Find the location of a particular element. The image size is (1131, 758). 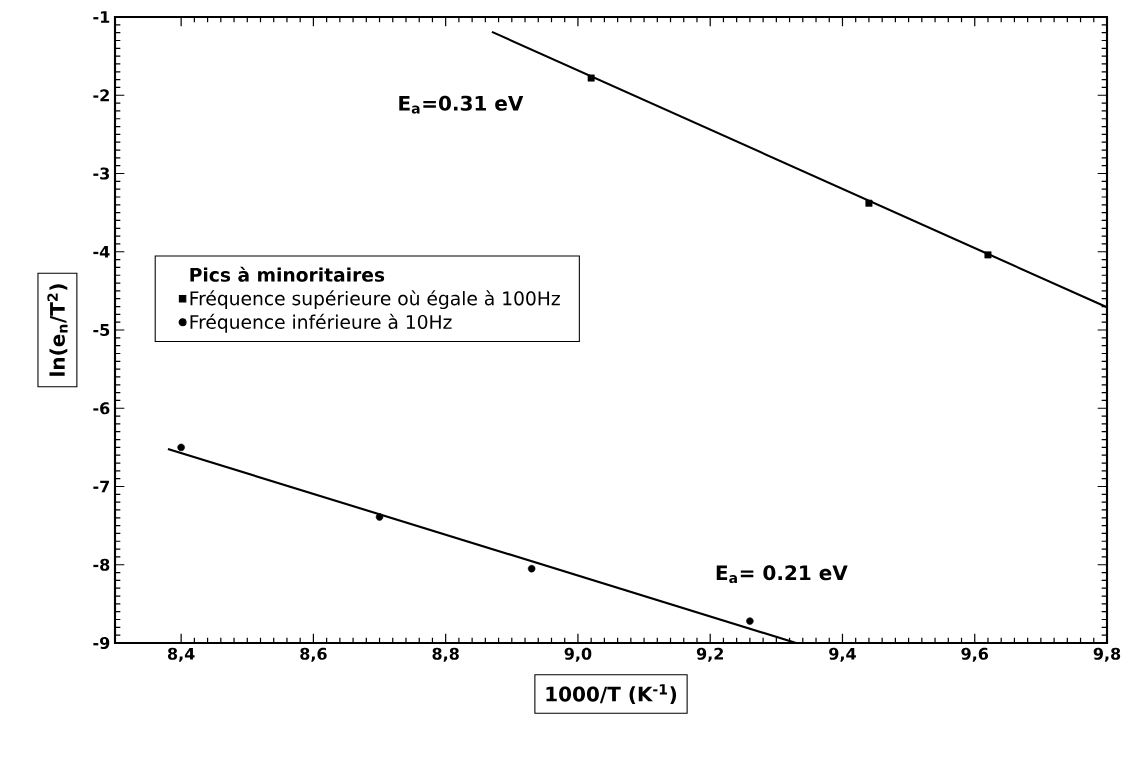

y-tick-label: -1 is located at coordinates (101, 17).